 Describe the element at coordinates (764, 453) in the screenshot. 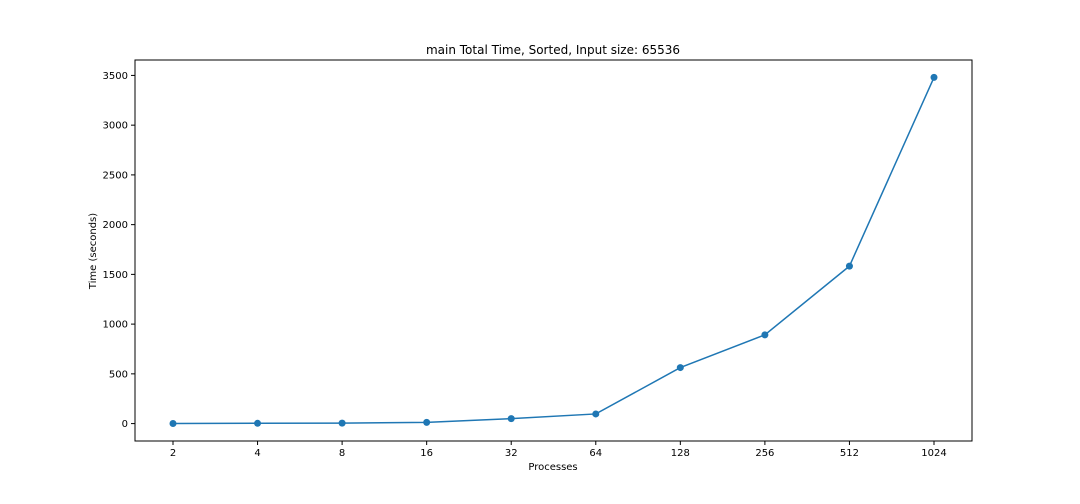

I see `x-tick-label: 256` at that location.